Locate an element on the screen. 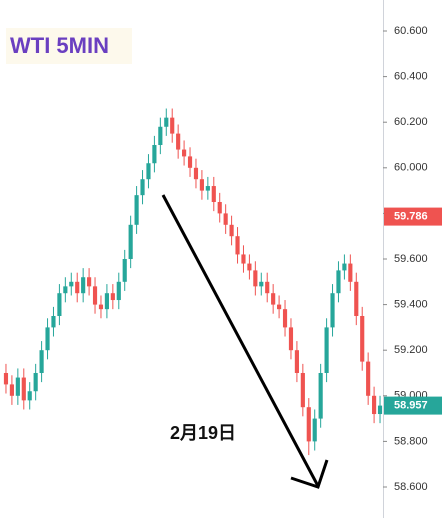  arrow-head is located at coordinates (309, 474).